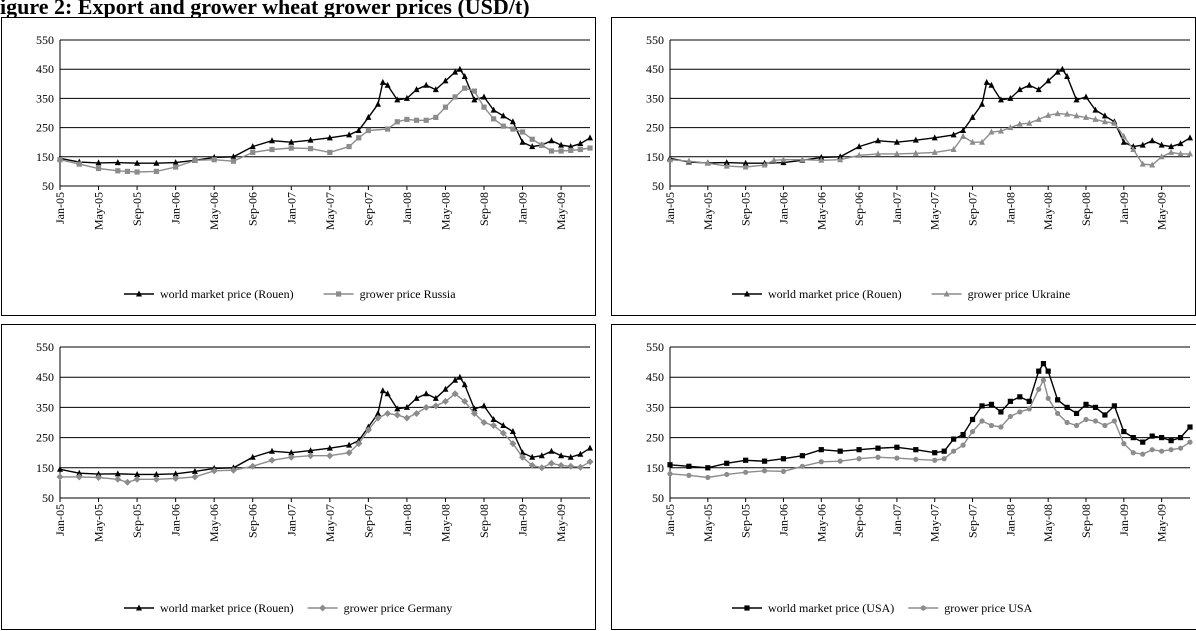 Image resolution: width=1196 pixels, height=631 pixels. What do you see at coordinates (227, 608) in the screenshot?
I see `legend-label: world market price (Rouen)` at bounding box center [227, 608].